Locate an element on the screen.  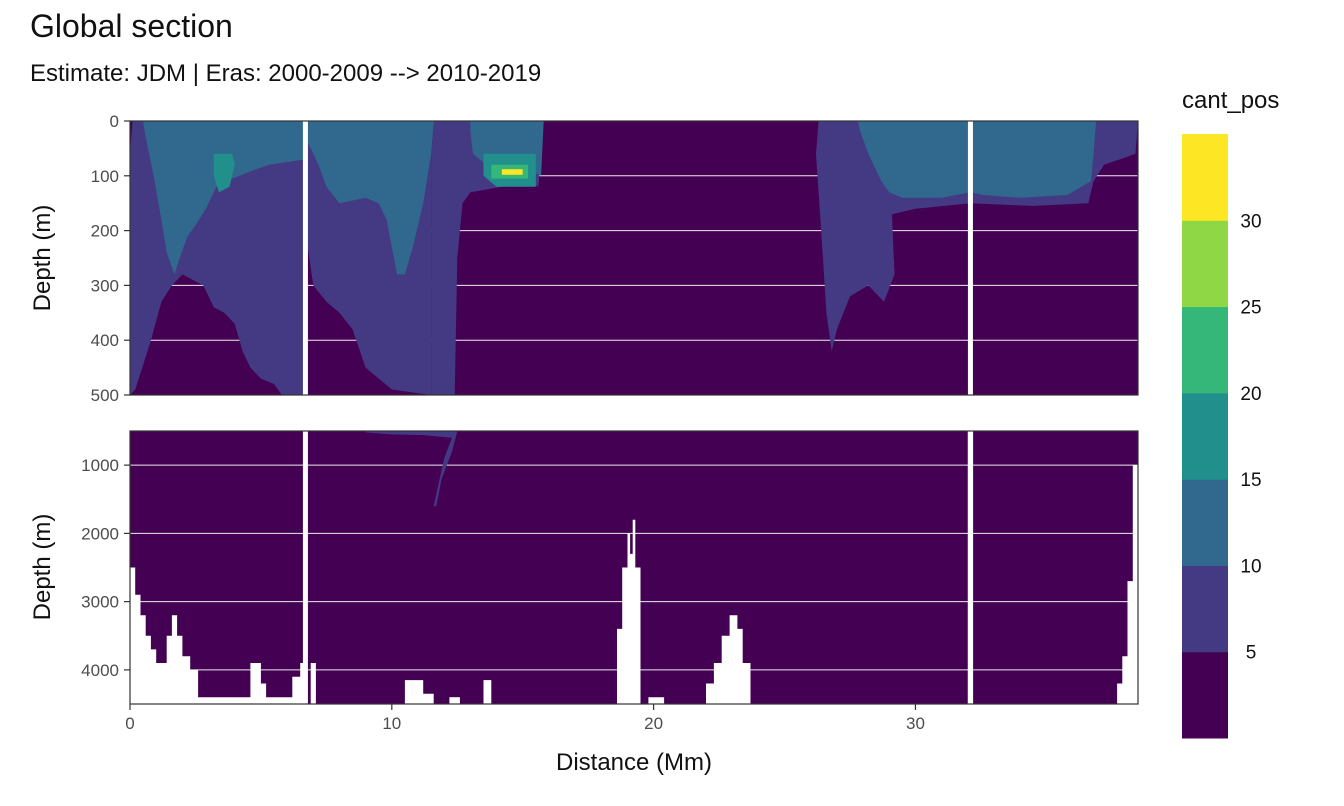
x-tick-label: 20 is located at coordinates (653, 723).